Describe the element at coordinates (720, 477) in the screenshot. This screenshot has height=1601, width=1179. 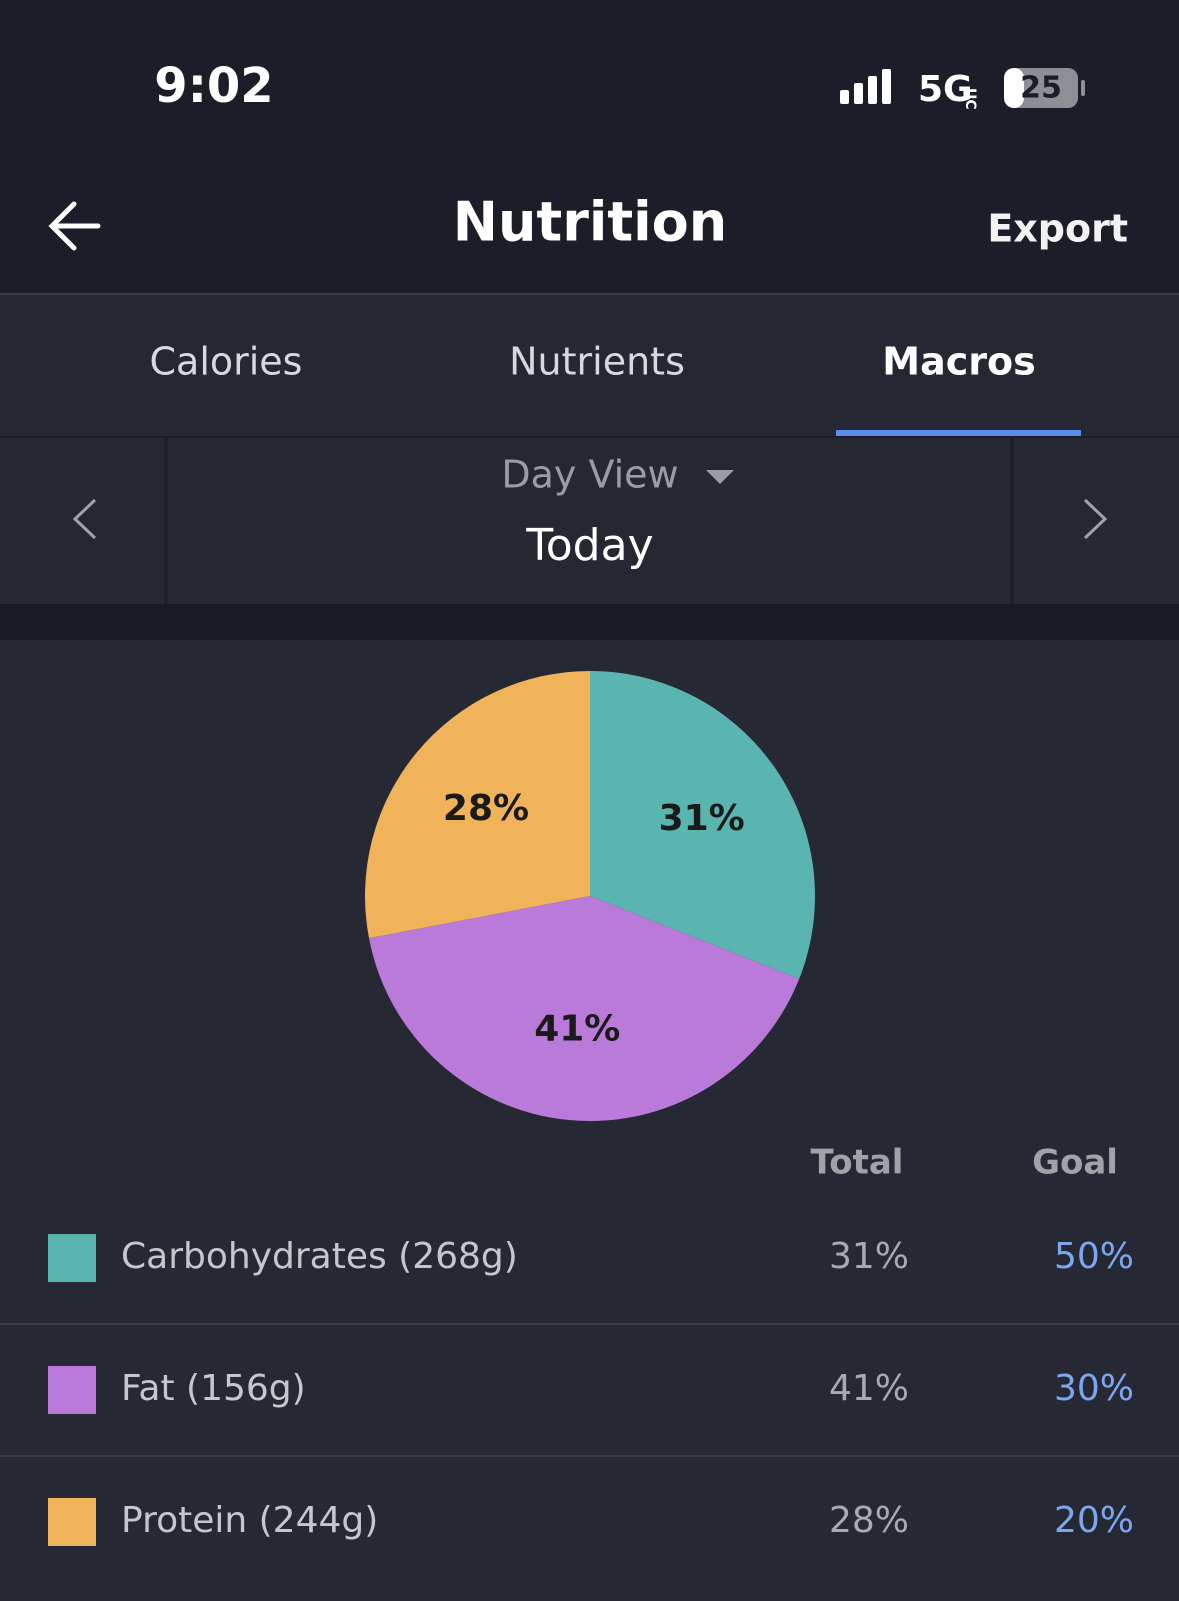
I see `dropdown-icon` at that location.